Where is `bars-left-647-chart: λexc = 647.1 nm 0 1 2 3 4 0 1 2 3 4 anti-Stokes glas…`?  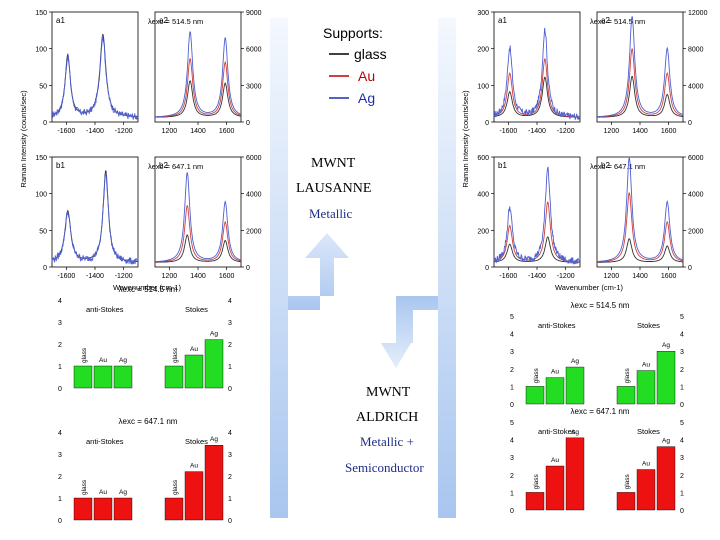 bars-left-647-chart: λexc = 647.1 nm 0 1 2 3 4 0 1 2 3 4 anti-Stokes glas… is located at coordinates (145, 471).